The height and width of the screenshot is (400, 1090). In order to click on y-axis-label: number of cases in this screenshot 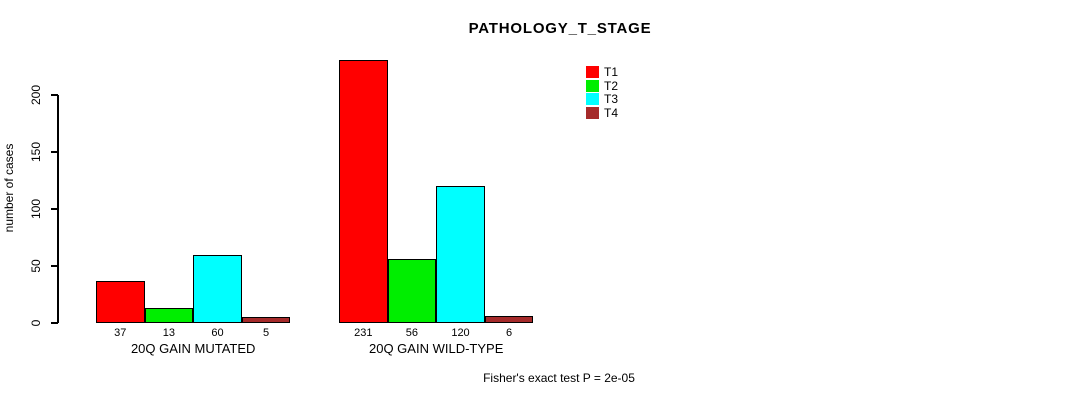, I will do `click(9, 188)`.